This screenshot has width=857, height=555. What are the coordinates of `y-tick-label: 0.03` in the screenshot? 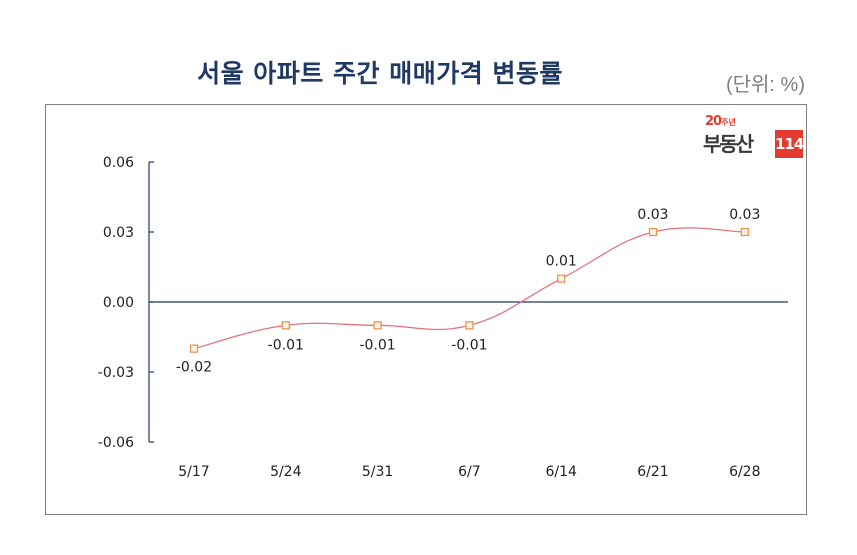 It's located at (118, 233).